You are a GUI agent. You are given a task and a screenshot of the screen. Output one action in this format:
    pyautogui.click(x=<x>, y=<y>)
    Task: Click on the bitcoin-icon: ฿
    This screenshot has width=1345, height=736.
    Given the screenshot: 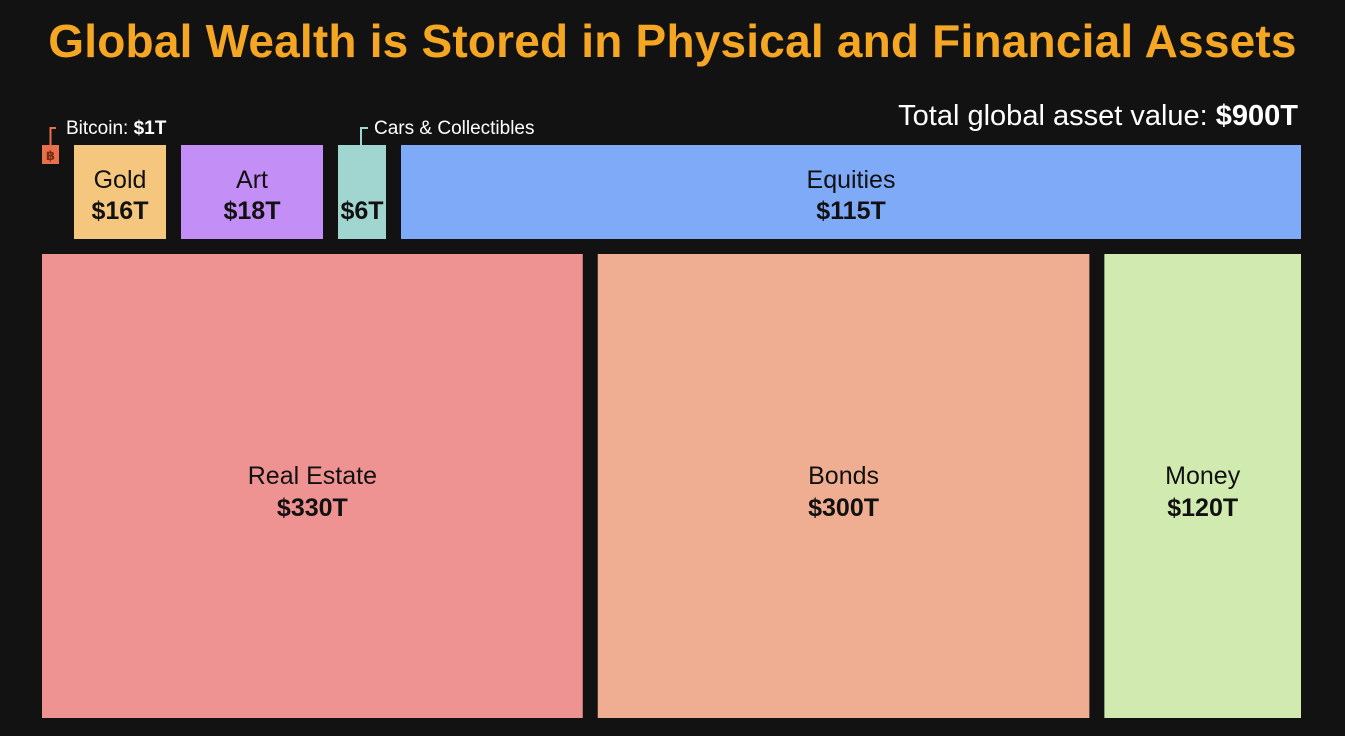 What is the action you would take?
    pyautogui.click(x=50, y=156)
    